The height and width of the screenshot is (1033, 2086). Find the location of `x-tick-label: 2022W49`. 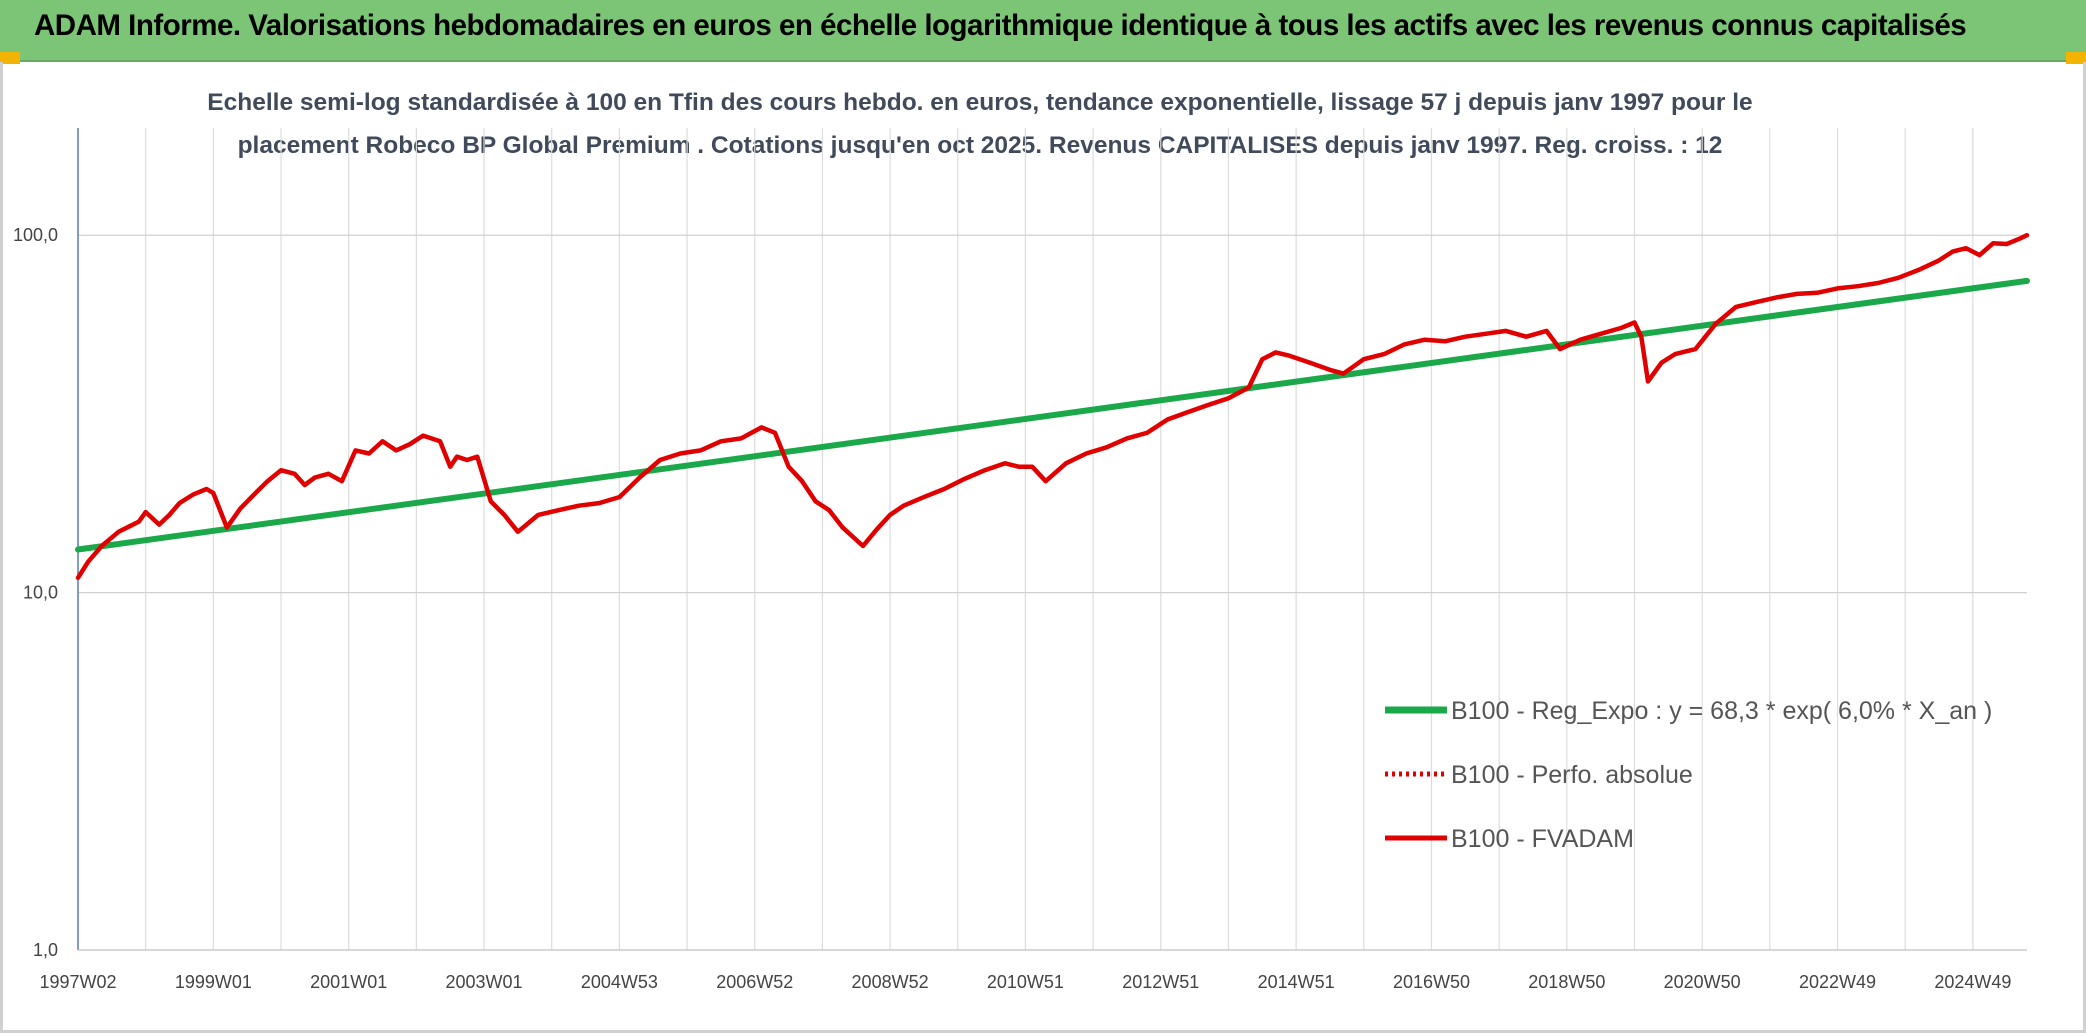

x-tick-label: 2022W49 is located at coordinates (1837, 982).